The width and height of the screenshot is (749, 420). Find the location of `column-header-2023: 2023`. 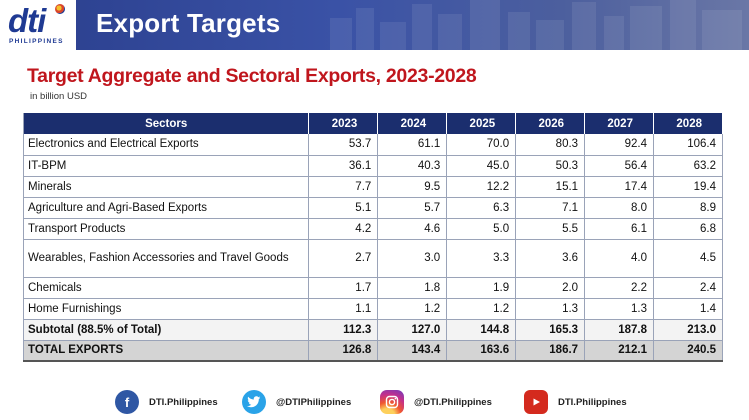

column-header-2023: 2023 is located at coordinates (343, 123).